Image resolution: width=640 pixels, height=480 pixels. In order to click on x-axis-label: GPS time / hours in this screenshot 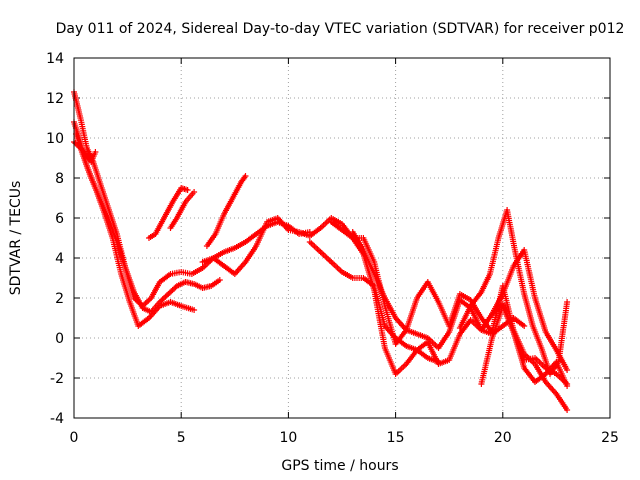, I will do `click(339, 466)`.